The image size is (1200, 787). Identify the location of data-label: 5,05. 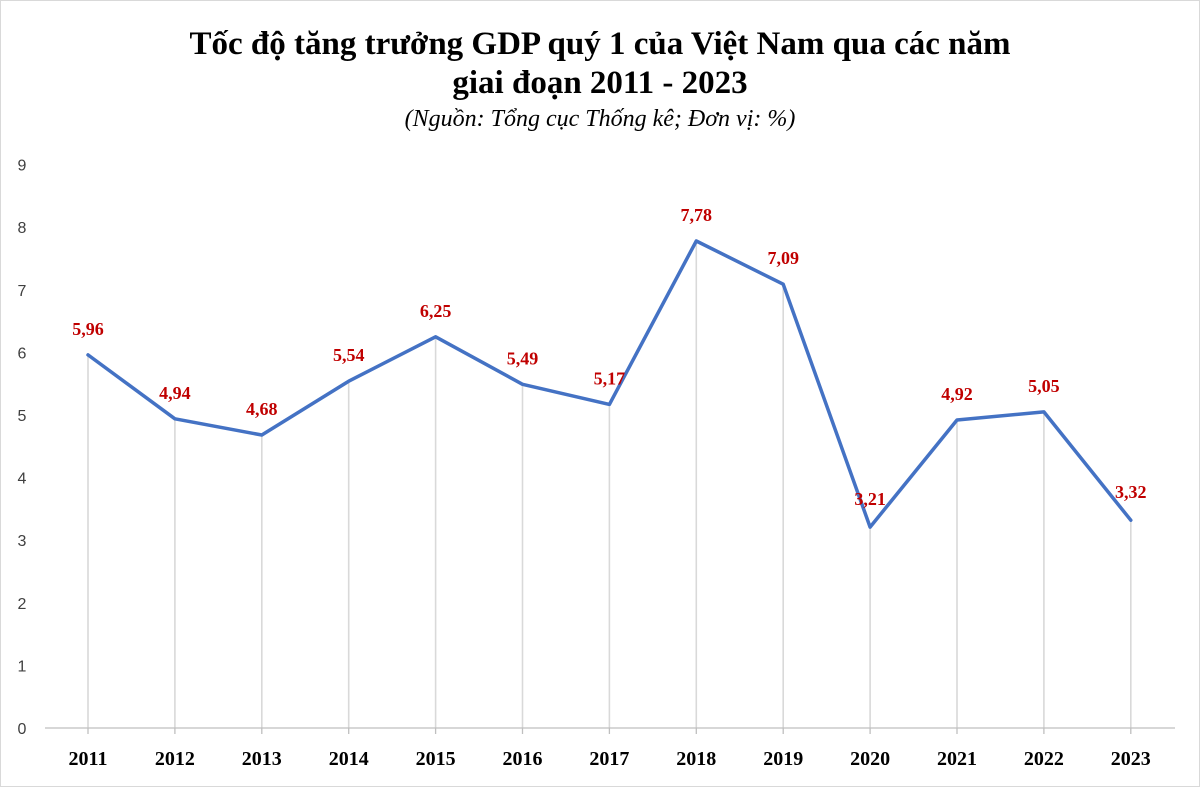
(1044, 386).